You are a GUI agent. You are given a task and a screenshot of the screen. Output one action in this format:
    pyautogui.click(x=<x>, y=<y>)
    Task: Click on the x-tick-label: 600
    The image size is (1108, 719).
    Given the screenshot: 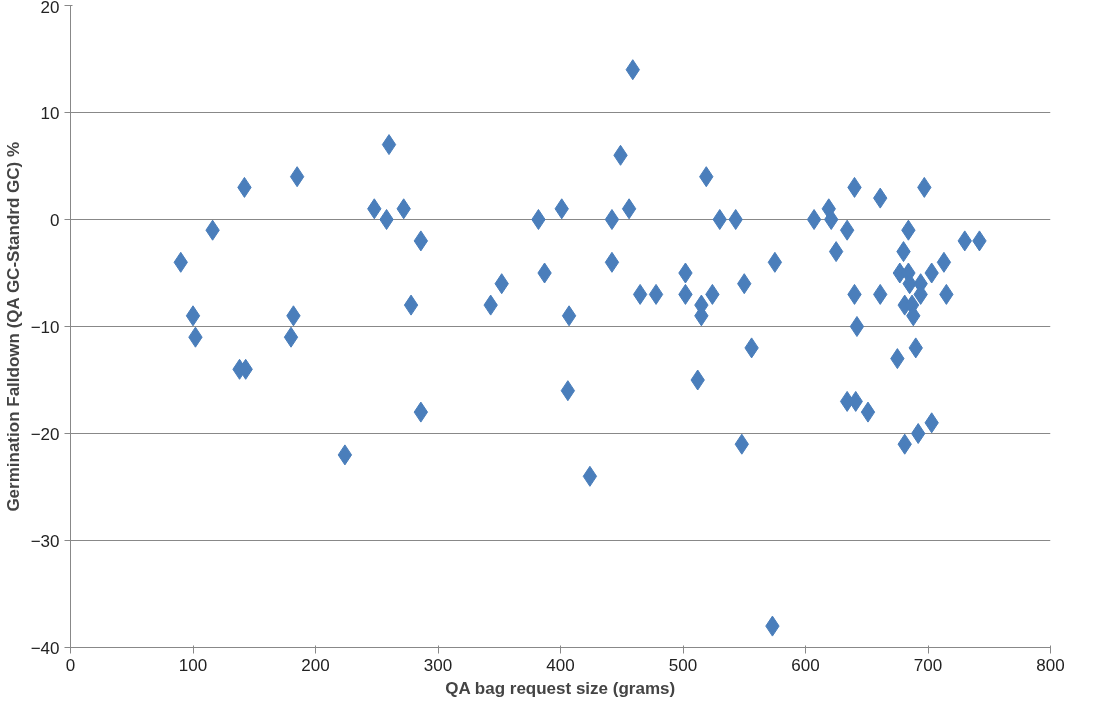 What is the action you would take?
    pyautogui.click(x=805, y=665)
    